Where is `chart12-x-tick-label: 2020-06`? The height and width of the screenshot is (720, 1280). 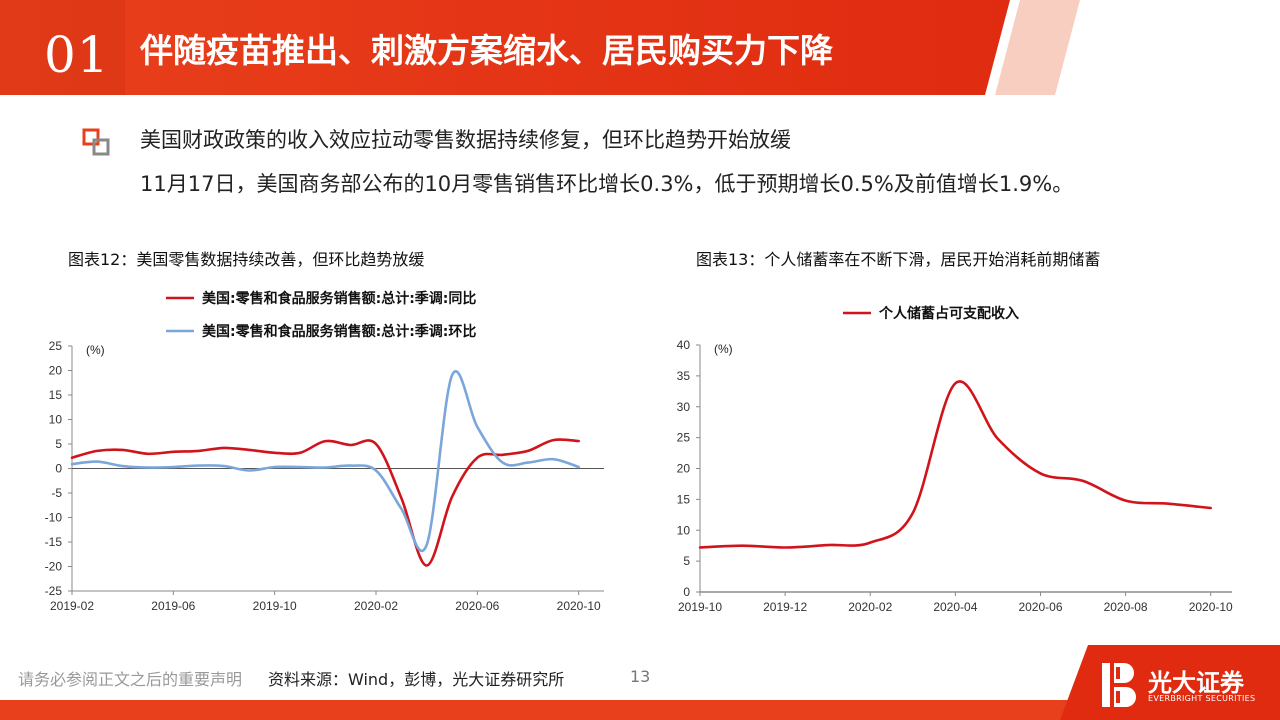 chart12-x-tick-label: 2020-06 is located at coordinates (477, 606).